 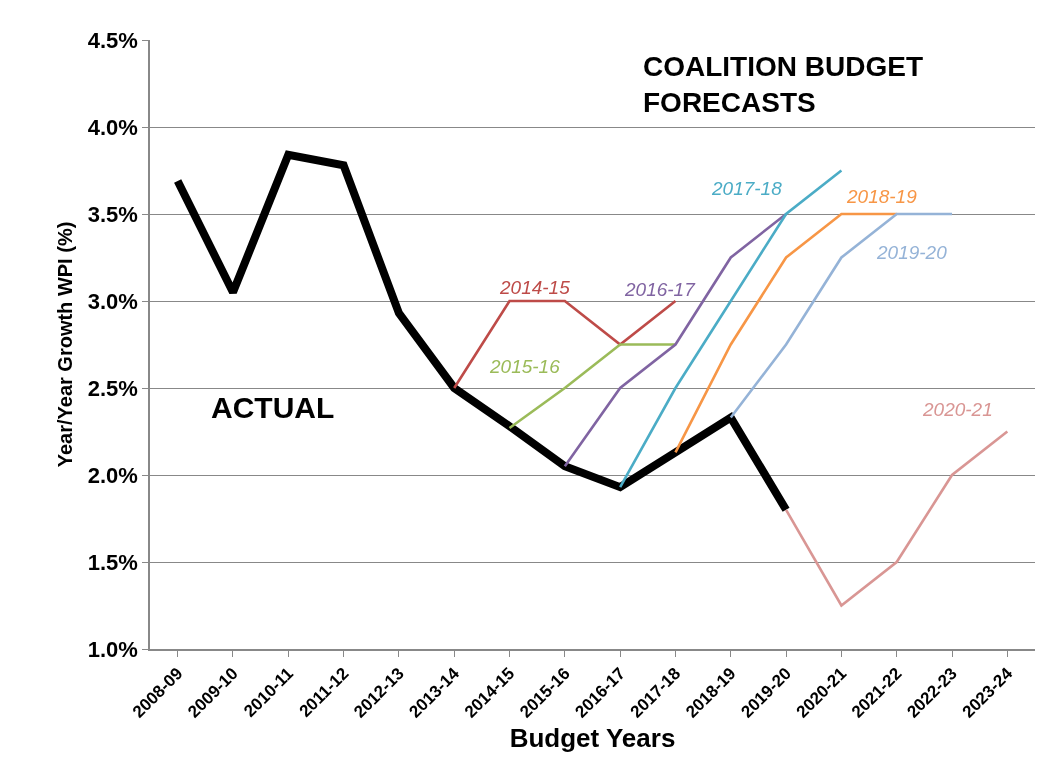 I want to click on x-axis-title: Budget Years, so click(x=592, y=737).